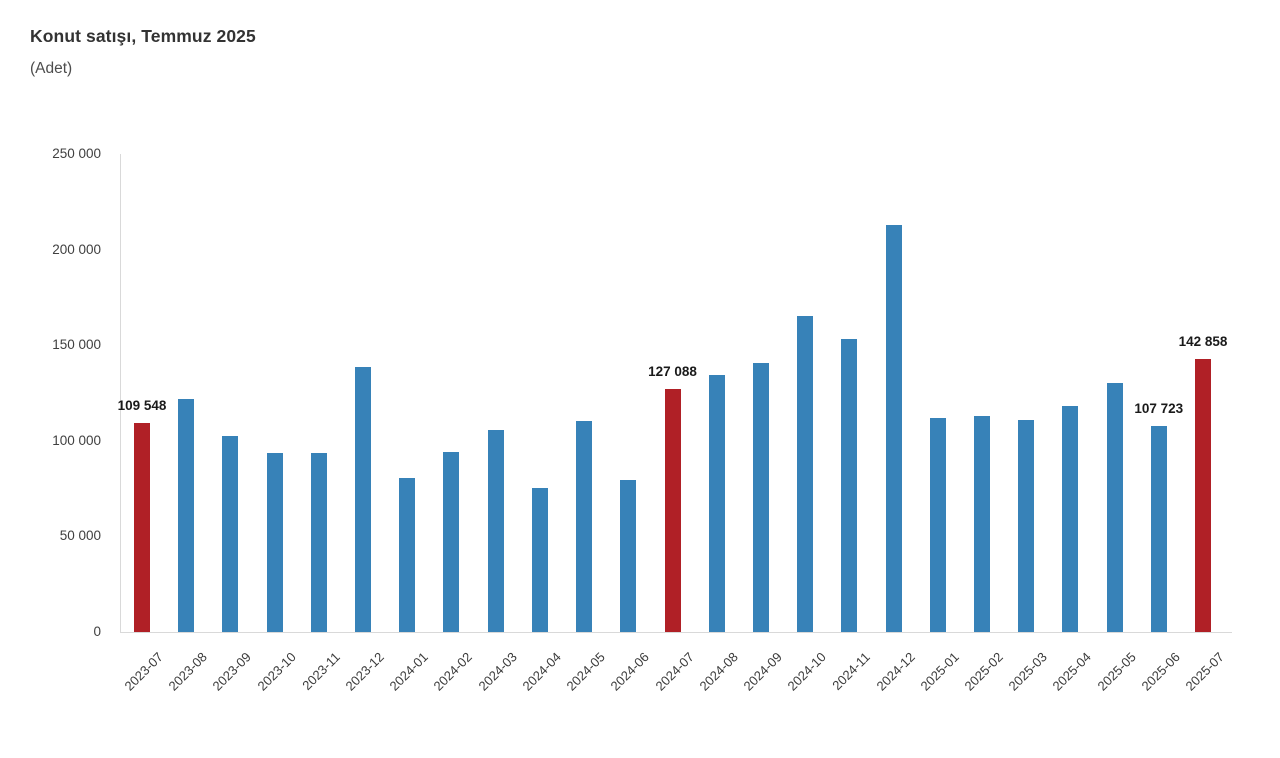  Describe the element at coordinates (76, 345) in the screenshot. I see `y-axis-tick-label: 150 000` at that location.